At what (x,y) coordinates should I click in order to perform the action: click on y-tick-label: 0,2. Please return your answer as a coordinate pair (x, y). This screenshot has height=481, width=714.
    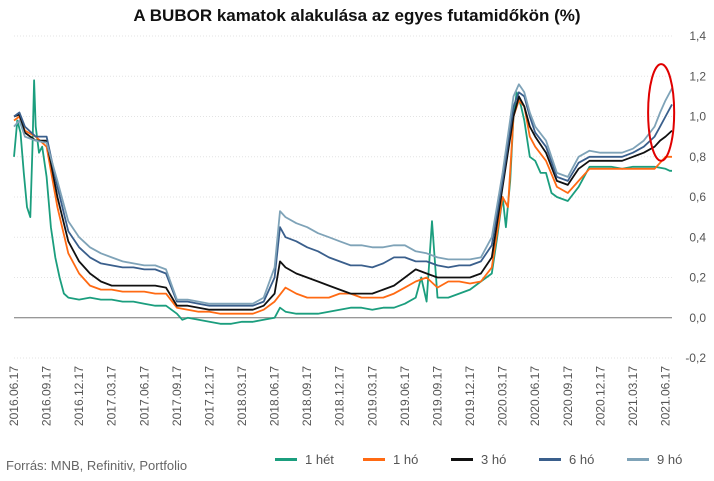
    Looking at the image, I should click on (697, 278).